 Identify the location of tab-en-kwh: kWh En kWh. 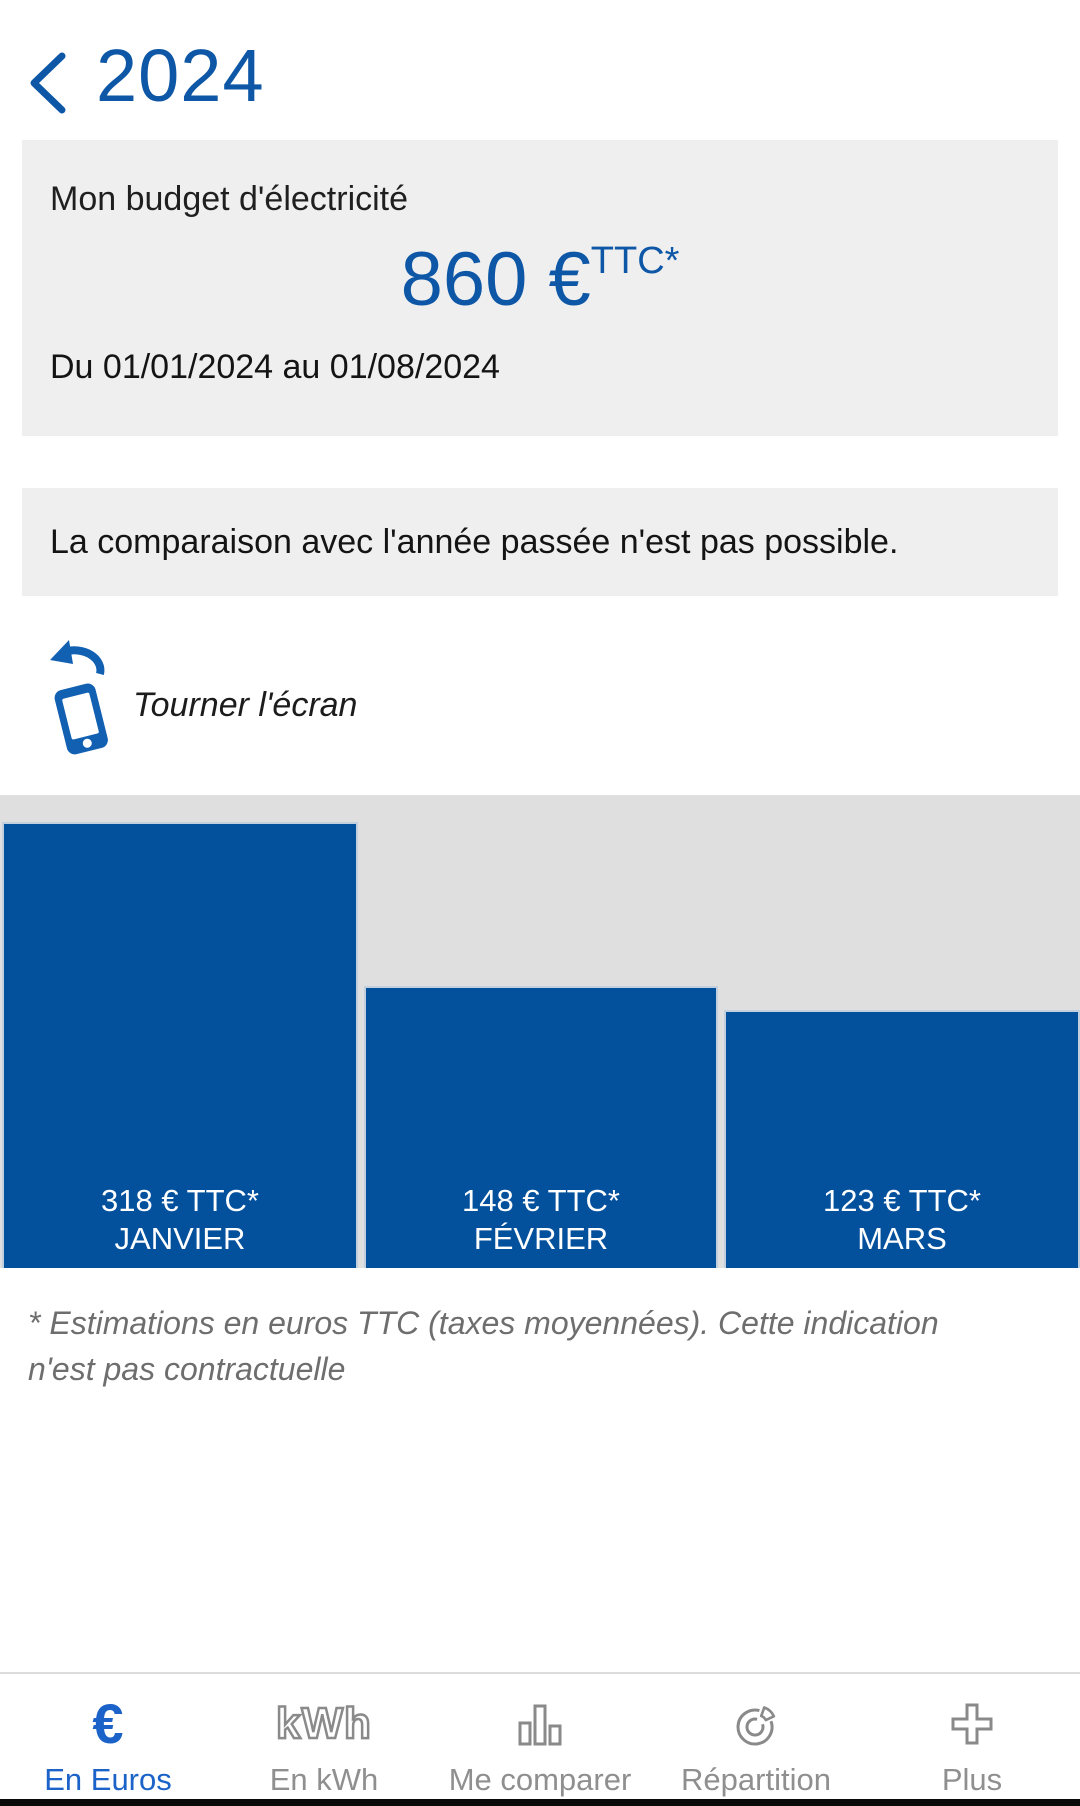
(324, 1736).